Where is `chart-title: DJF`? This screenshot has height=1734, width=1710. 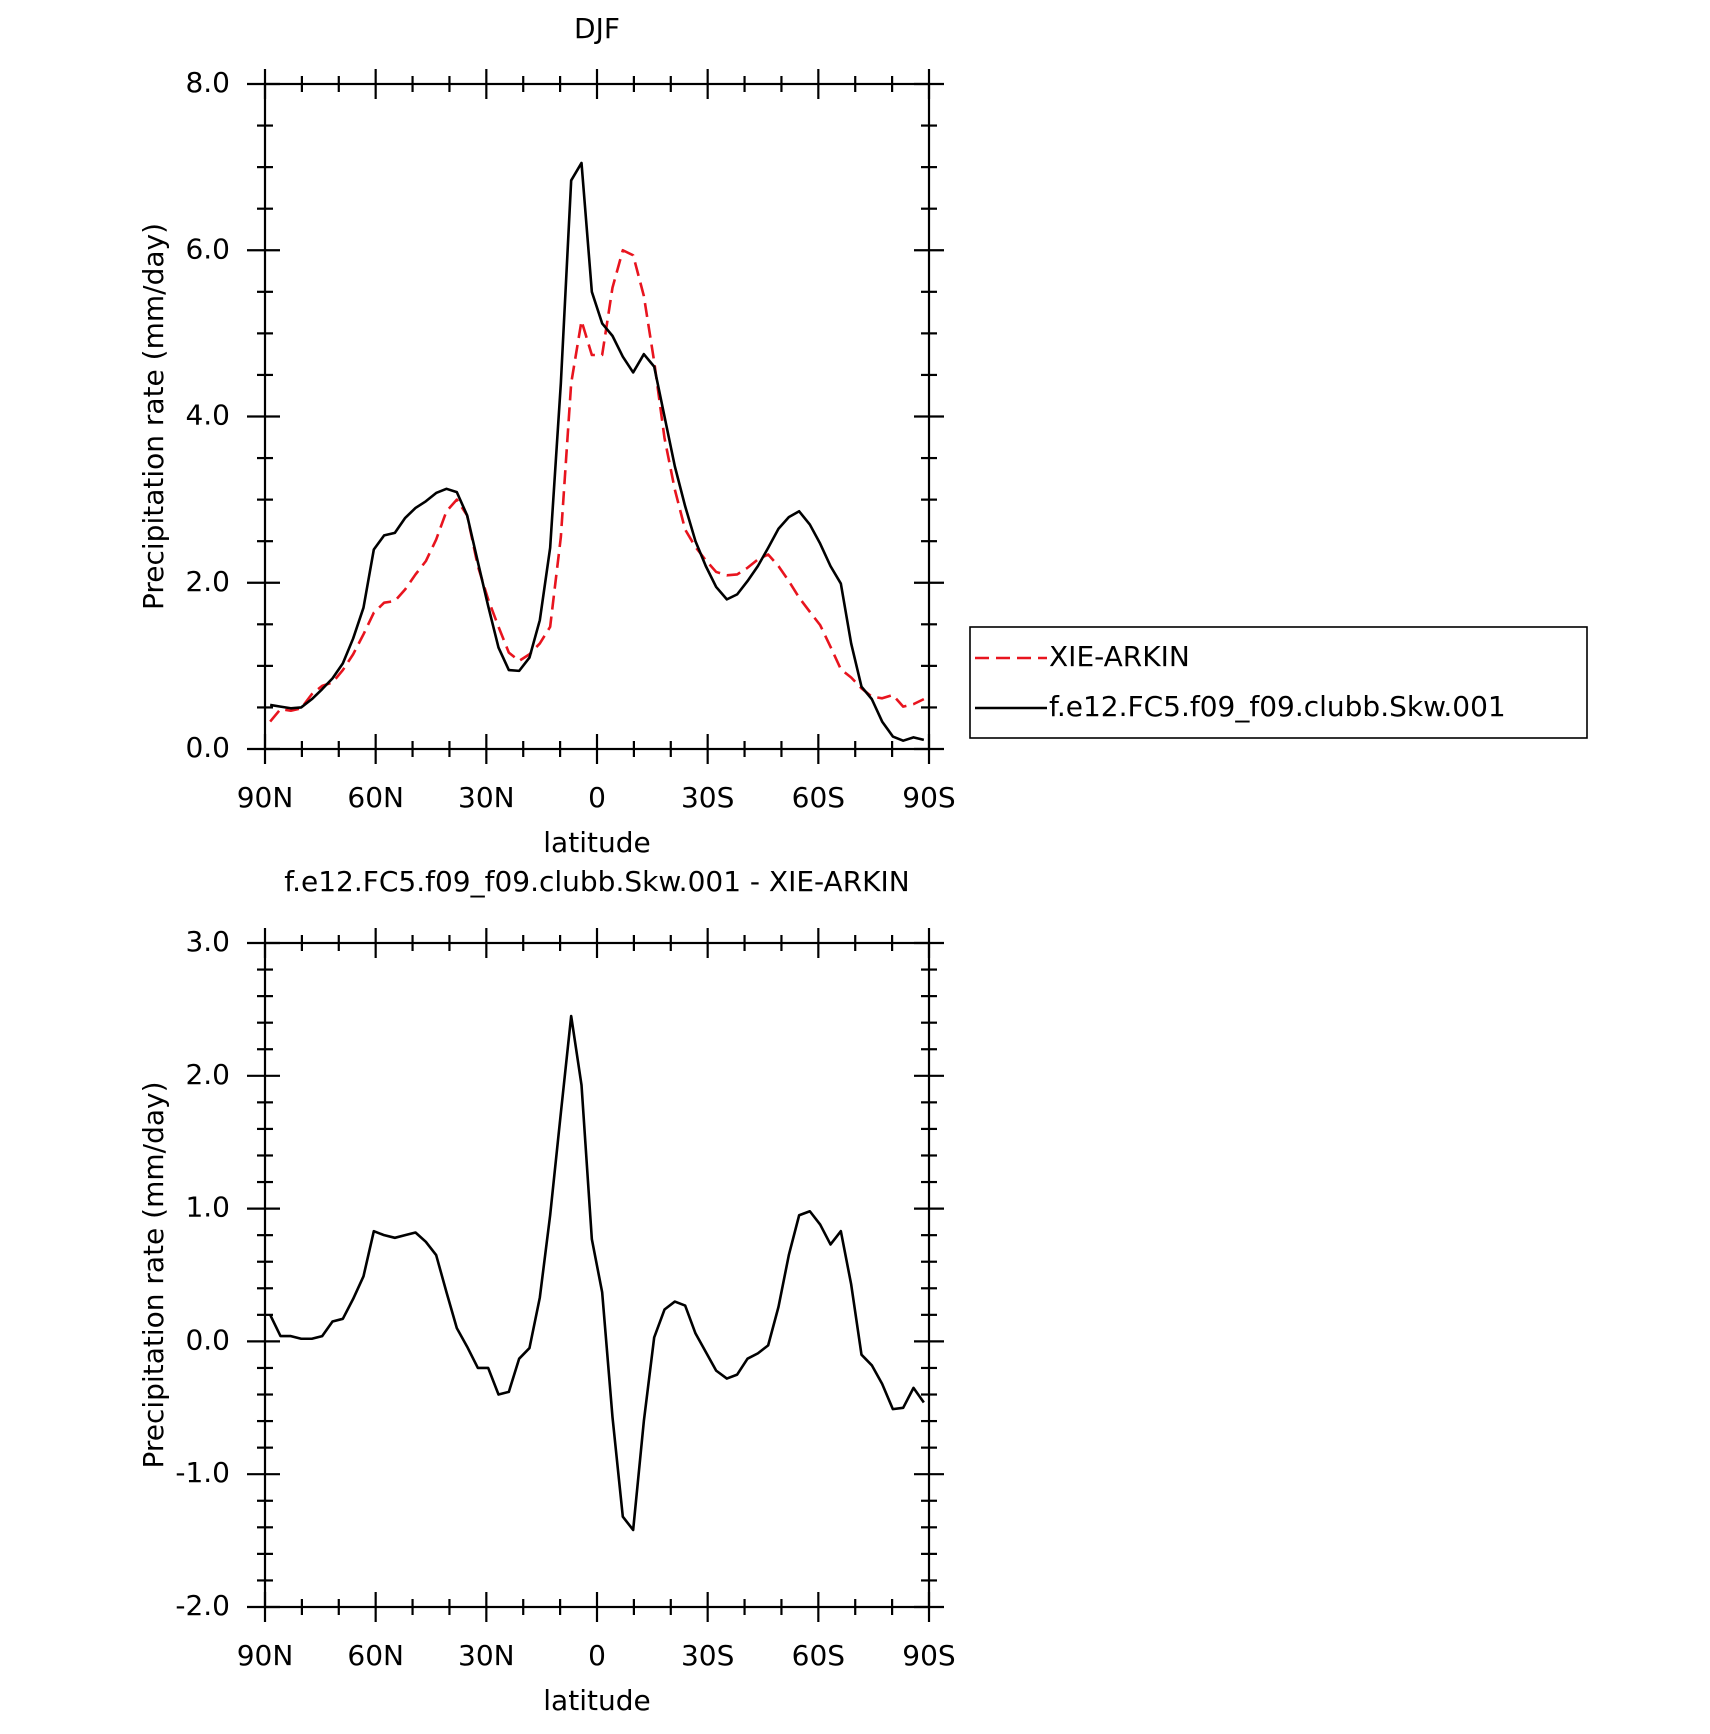 chart-title: DJF is located at coordinates (597, 28).